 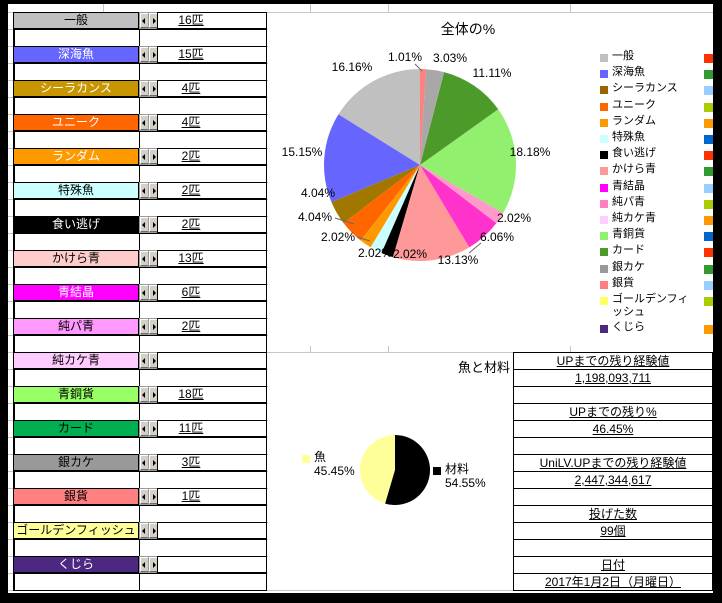 What do you see at coordinates (76, 292) in the screenshot?
I see `category-label-cell: 青結晶` at bounding box center [76, 292].